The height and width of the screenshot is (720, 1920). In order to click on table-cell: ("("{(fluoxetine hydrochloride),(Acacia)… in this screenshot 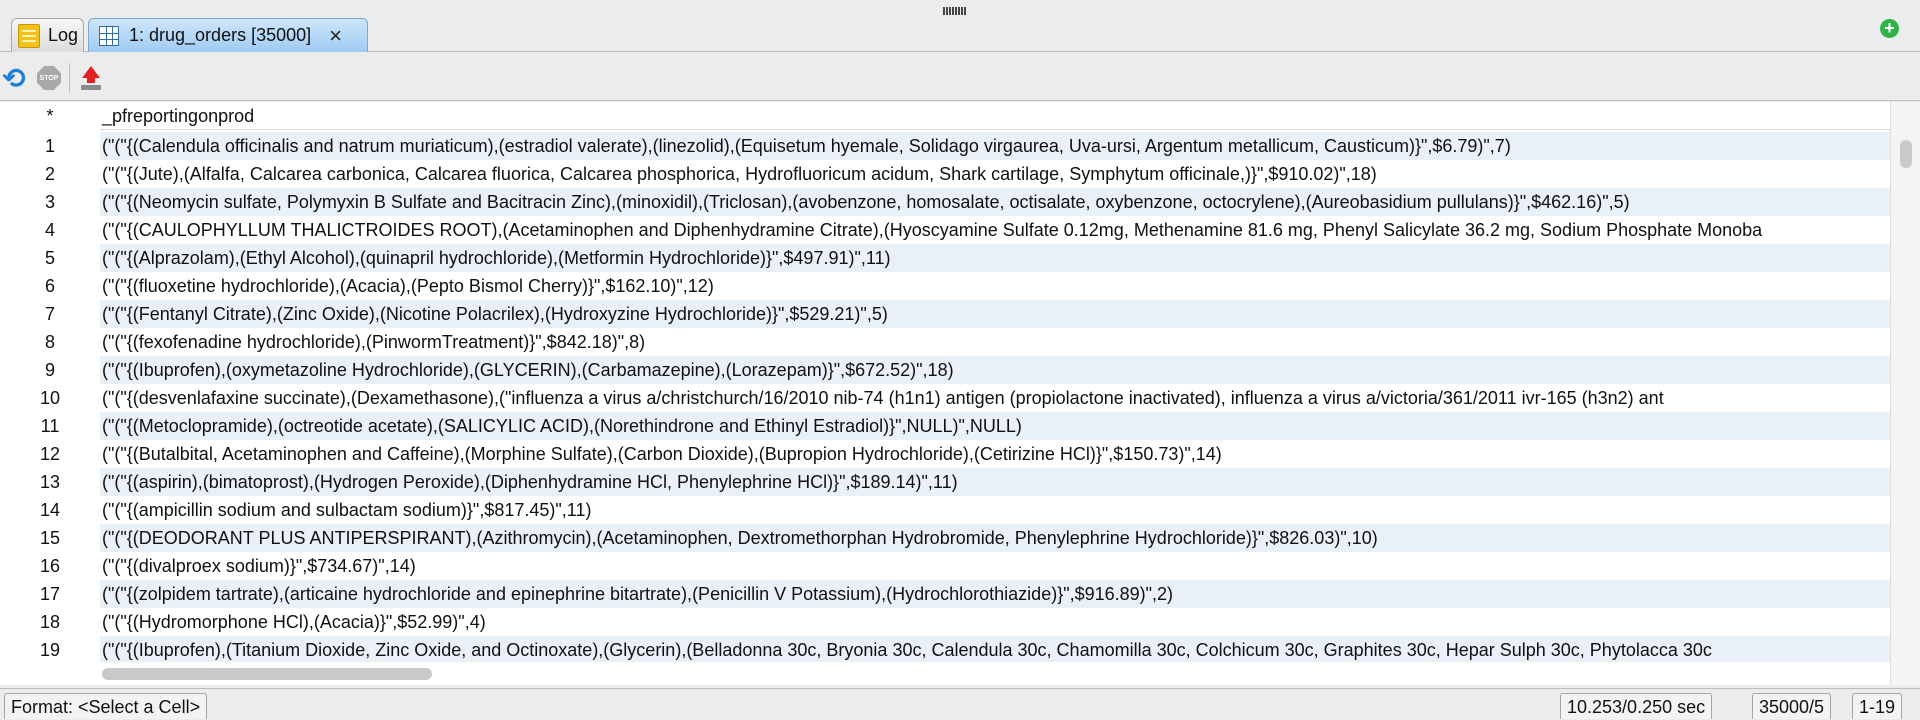, I will do `click(995, 286)`.